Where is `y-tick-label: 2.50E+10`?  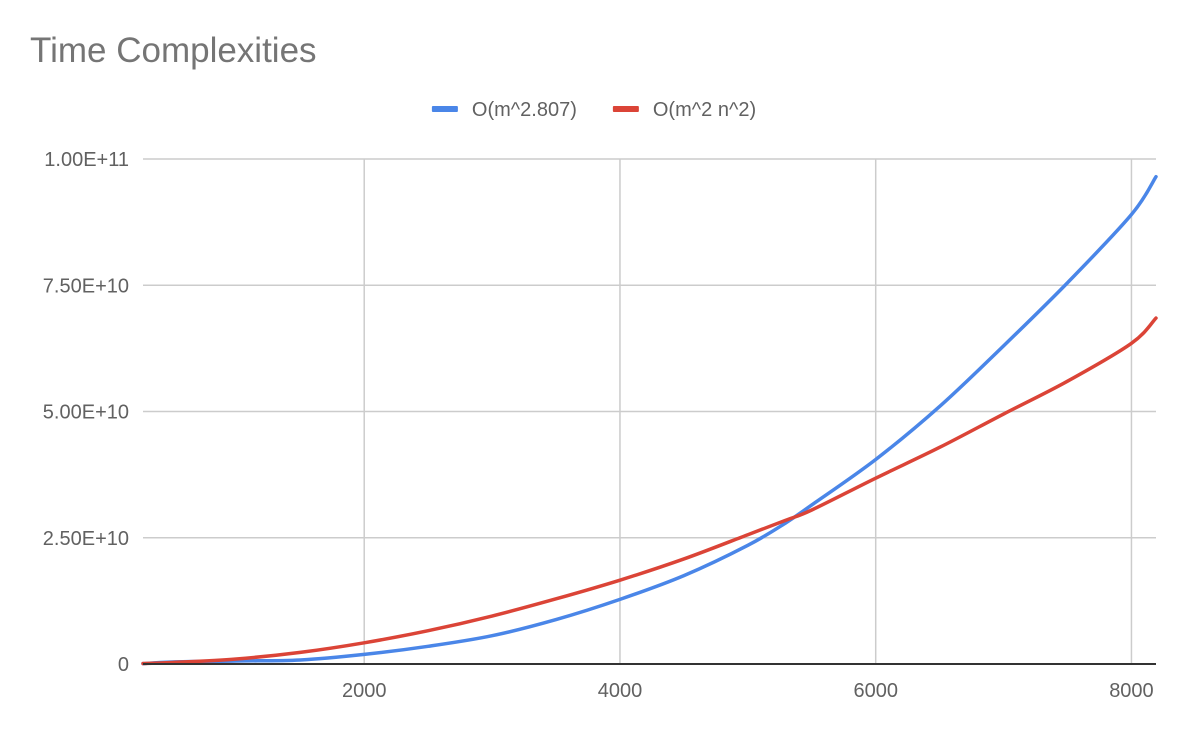 y-tick-label: 2.50E+10 is located at coordinates (86, 539).